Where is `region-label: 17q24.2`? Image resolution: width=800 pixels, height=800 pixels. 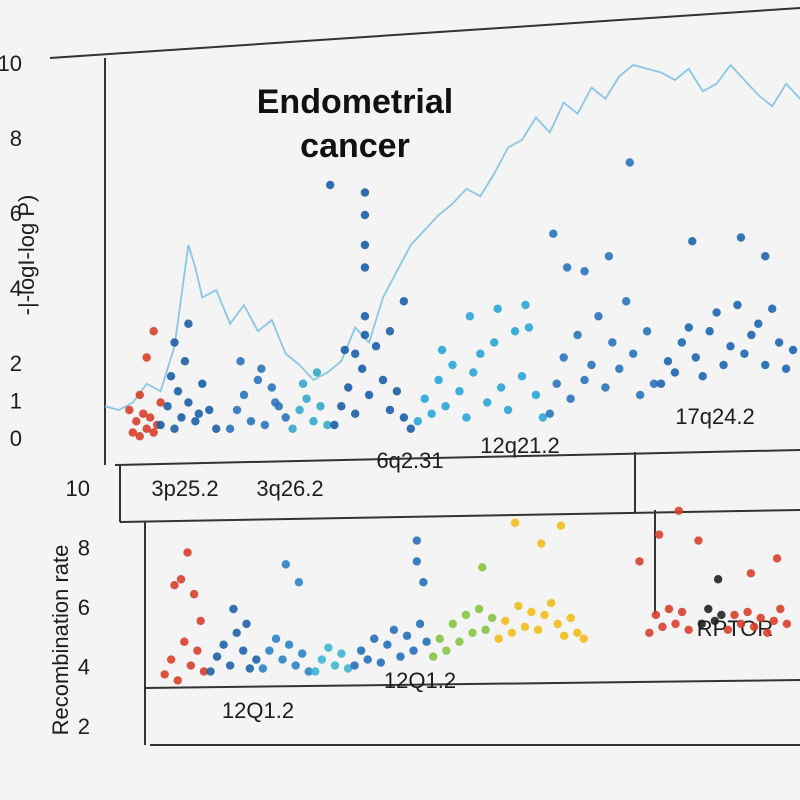
region-label: 17q24.2 is located at coordinates (715, 416).